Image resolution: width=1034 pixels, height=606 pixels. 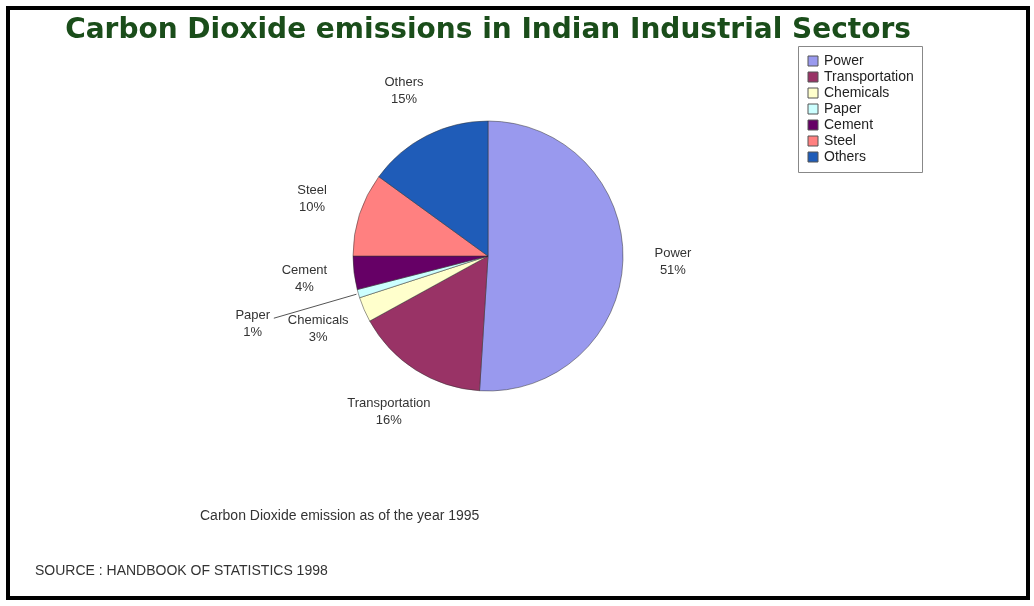 I want to click on data-label: 4%, so click(x=305, y=287).